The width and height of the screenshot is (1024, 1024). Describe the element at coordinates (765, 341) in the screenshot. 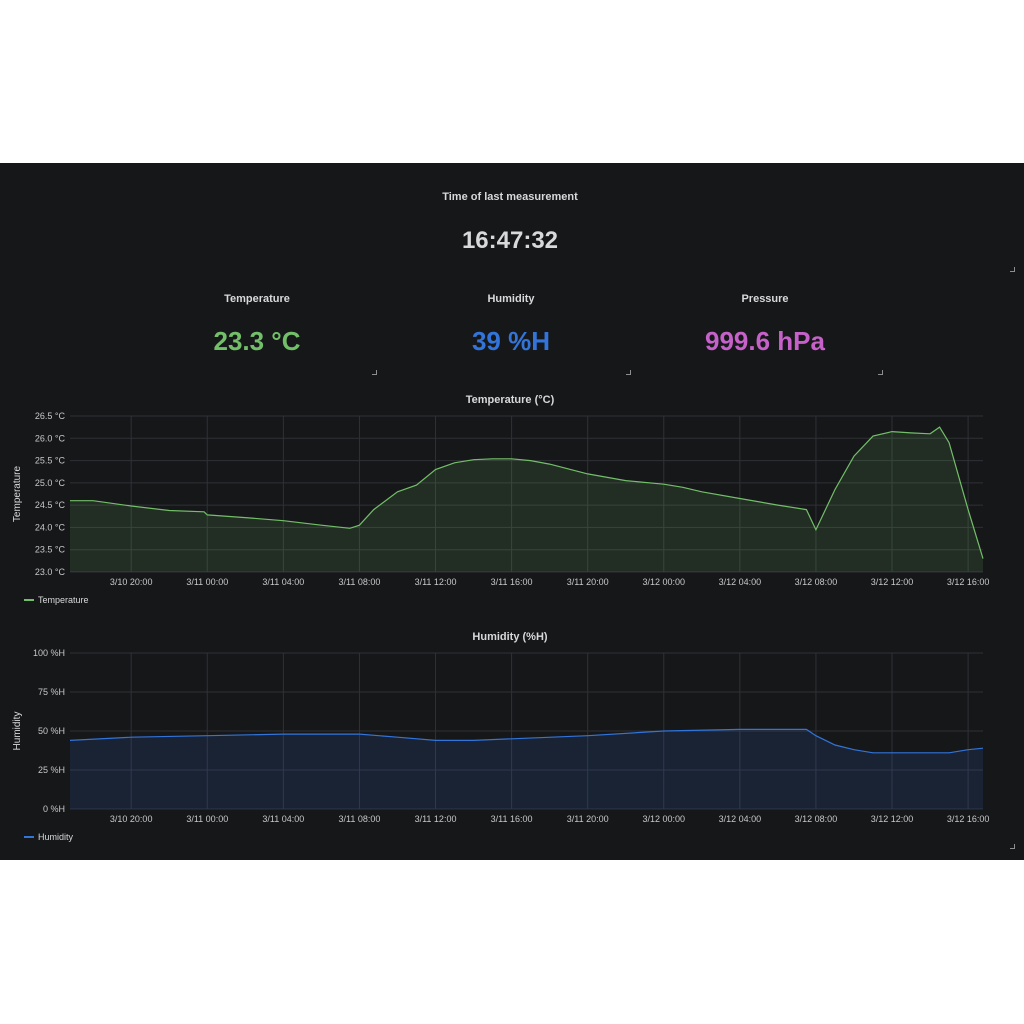

I see `stat-value-pressure: 999.6 hPa` at that location.